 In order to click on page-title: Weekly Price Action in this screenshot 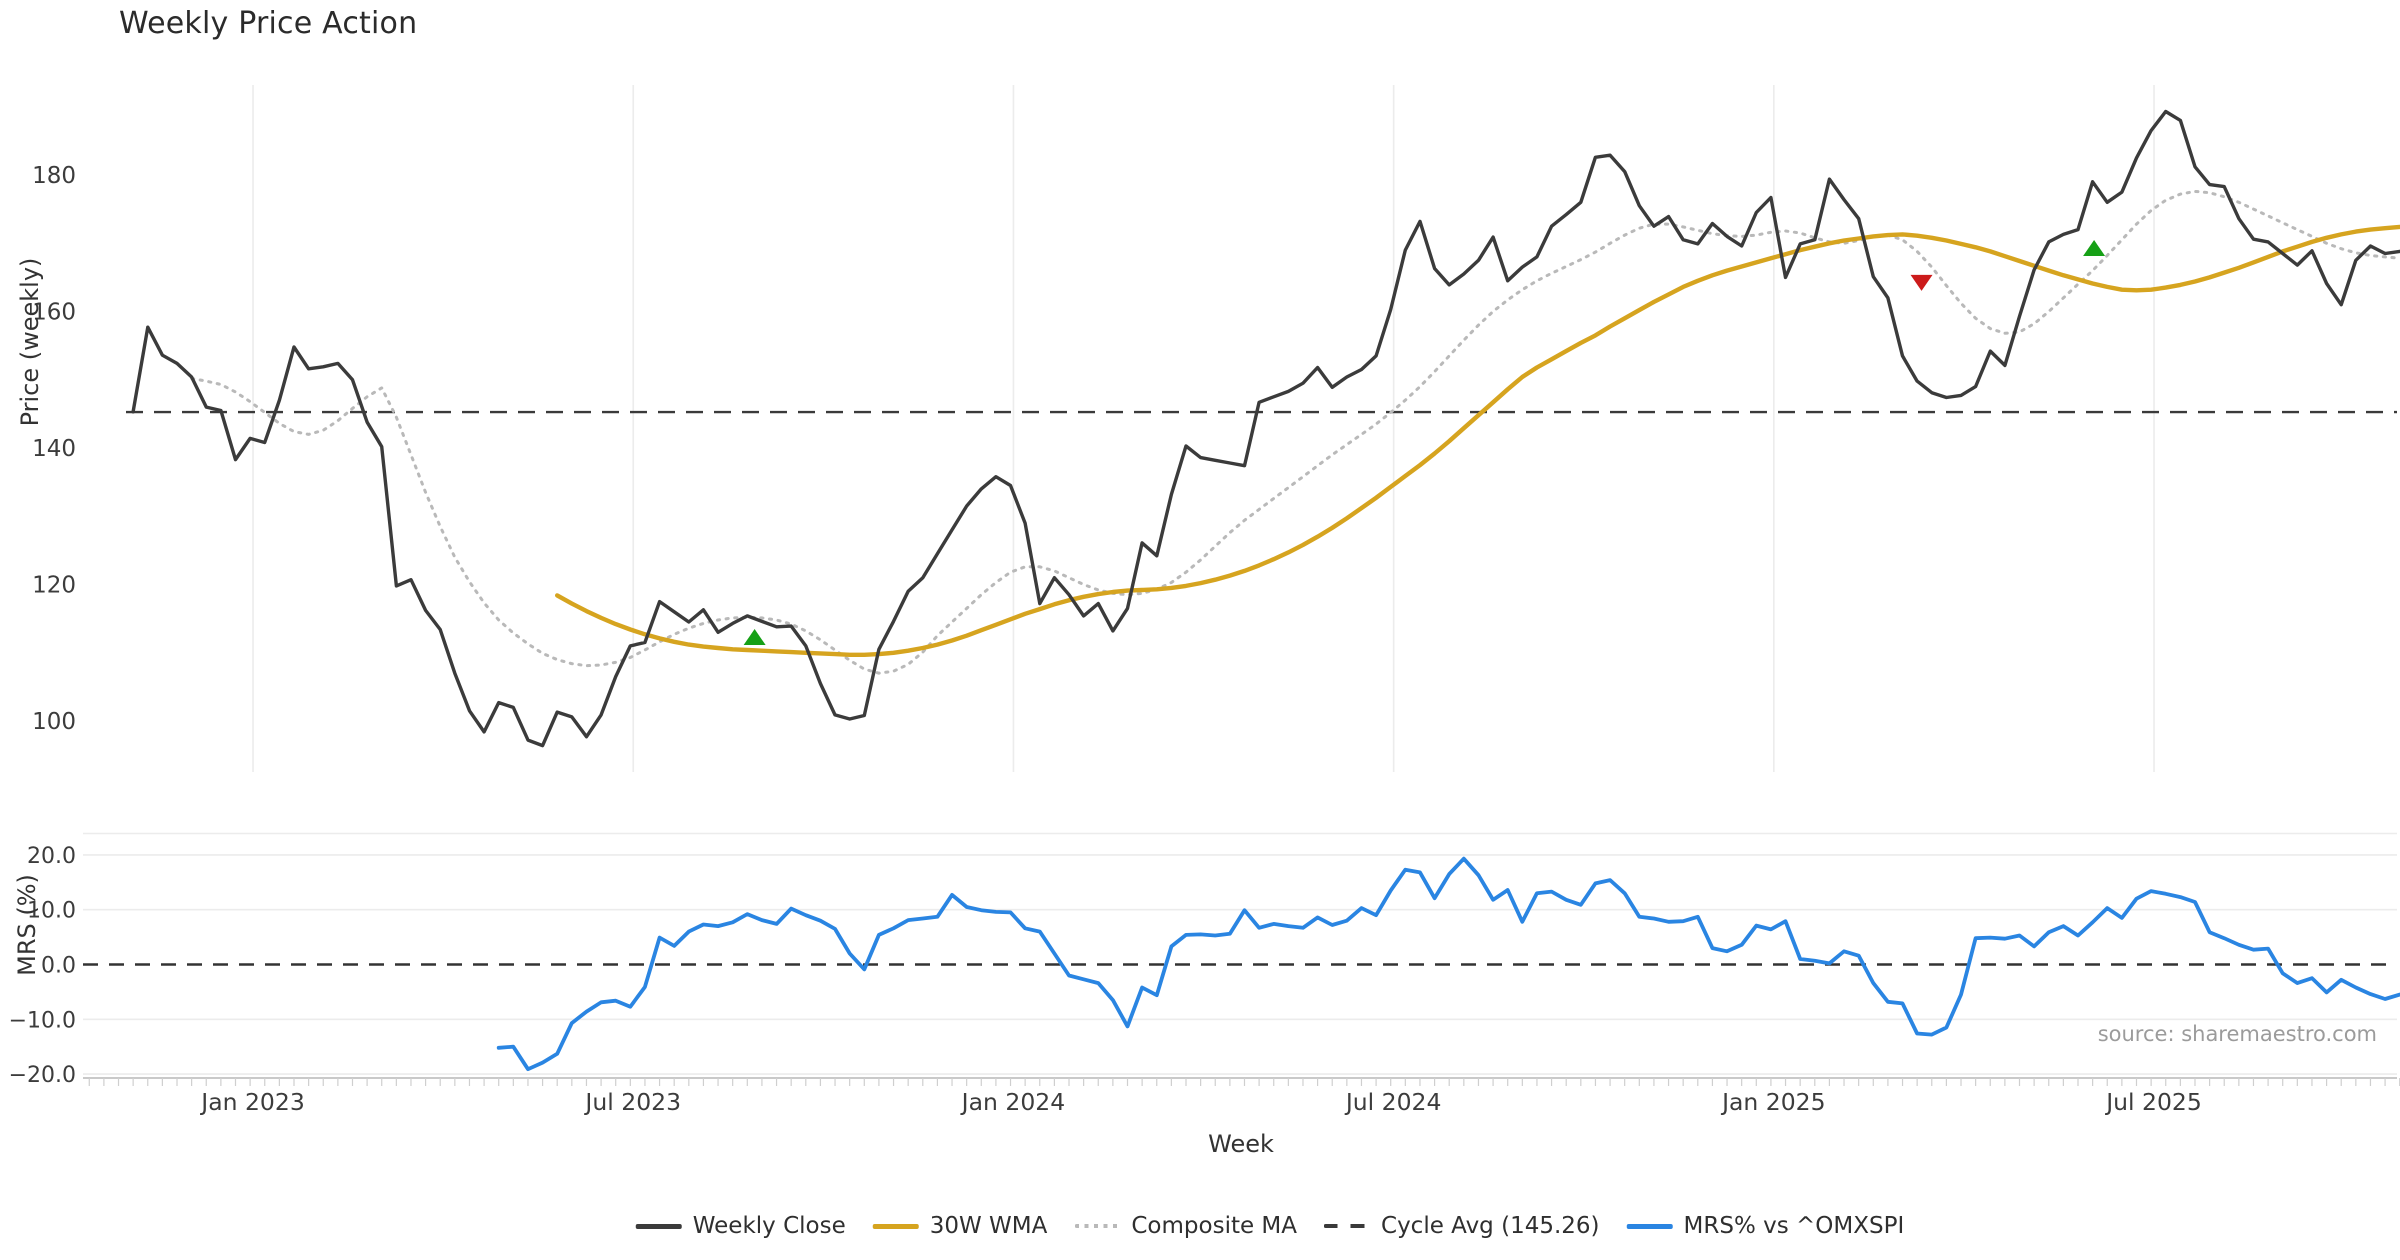, I will do `click(268, 23)`.